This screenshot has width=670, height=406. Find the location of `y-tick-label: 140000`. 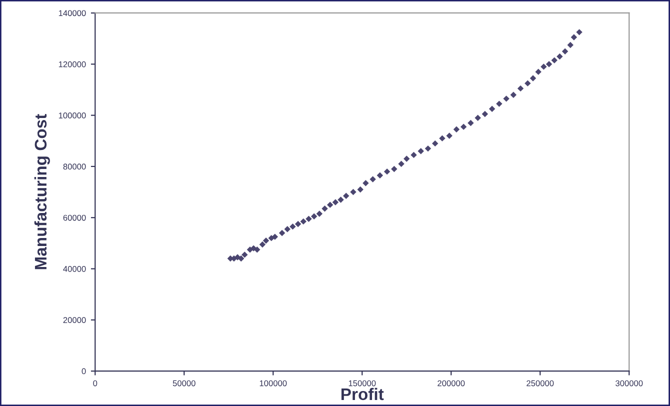

y-tick-label: 140000 is located at coordinates (72, 13).